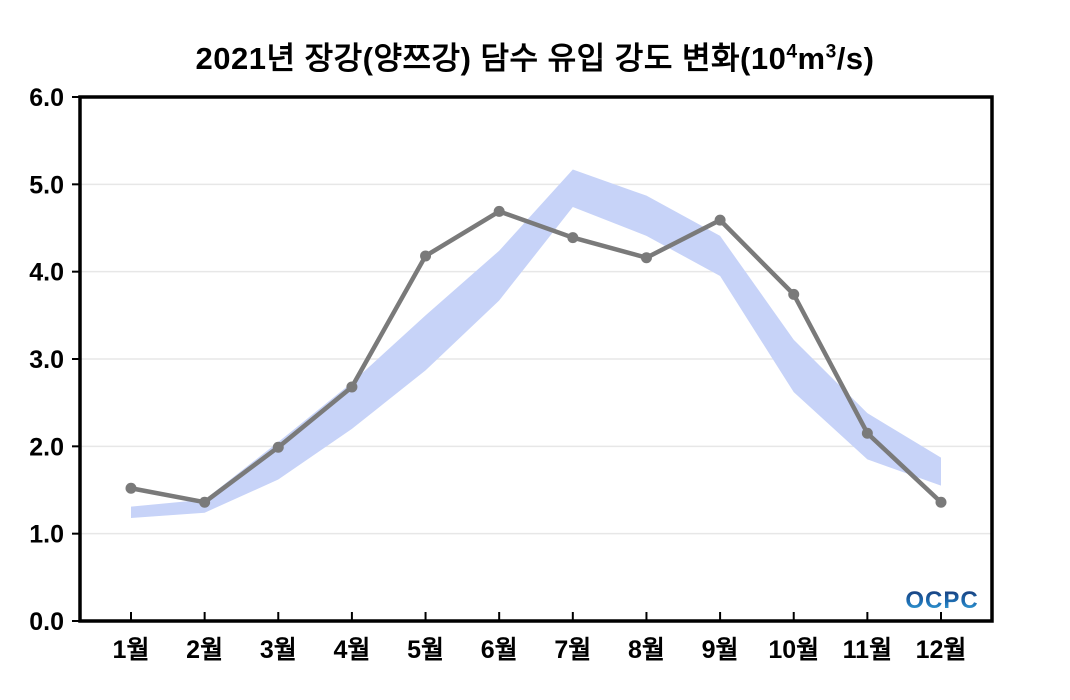  What do you see at coordinates (278, 650) in the screenshot?
I see `x-tick-label: 3월` at bounding box center [278, 650].